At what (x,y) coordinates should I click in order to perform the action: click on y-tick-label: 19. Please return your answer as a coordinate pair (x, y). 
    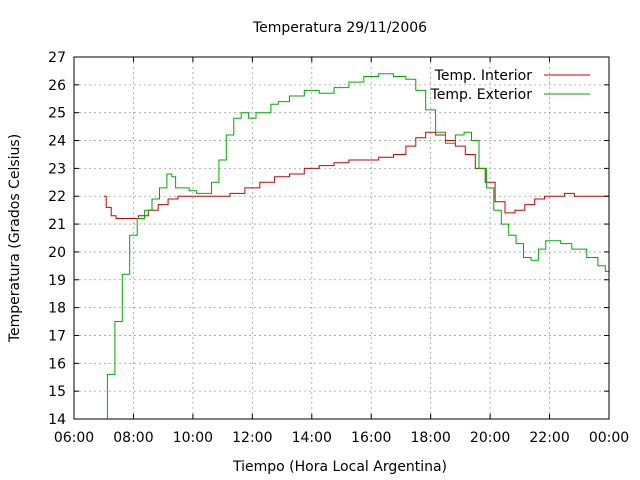
    Looking at the image, I should click on (57, 281).